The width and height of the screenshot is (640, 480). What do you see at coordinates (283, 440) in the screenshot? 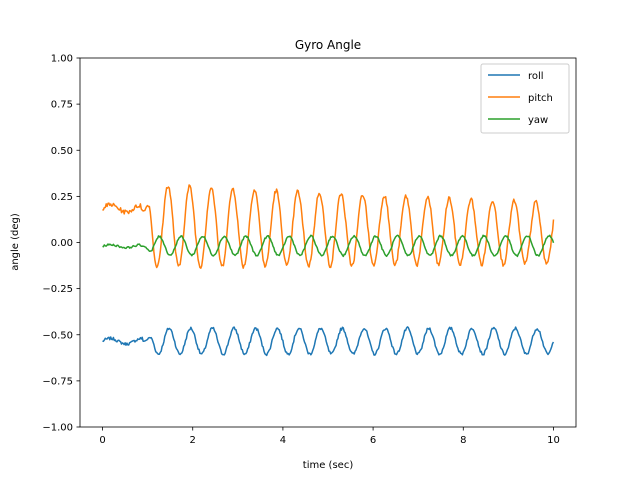
I see `x-tick-label: 4` at bounding box center [283, 440].